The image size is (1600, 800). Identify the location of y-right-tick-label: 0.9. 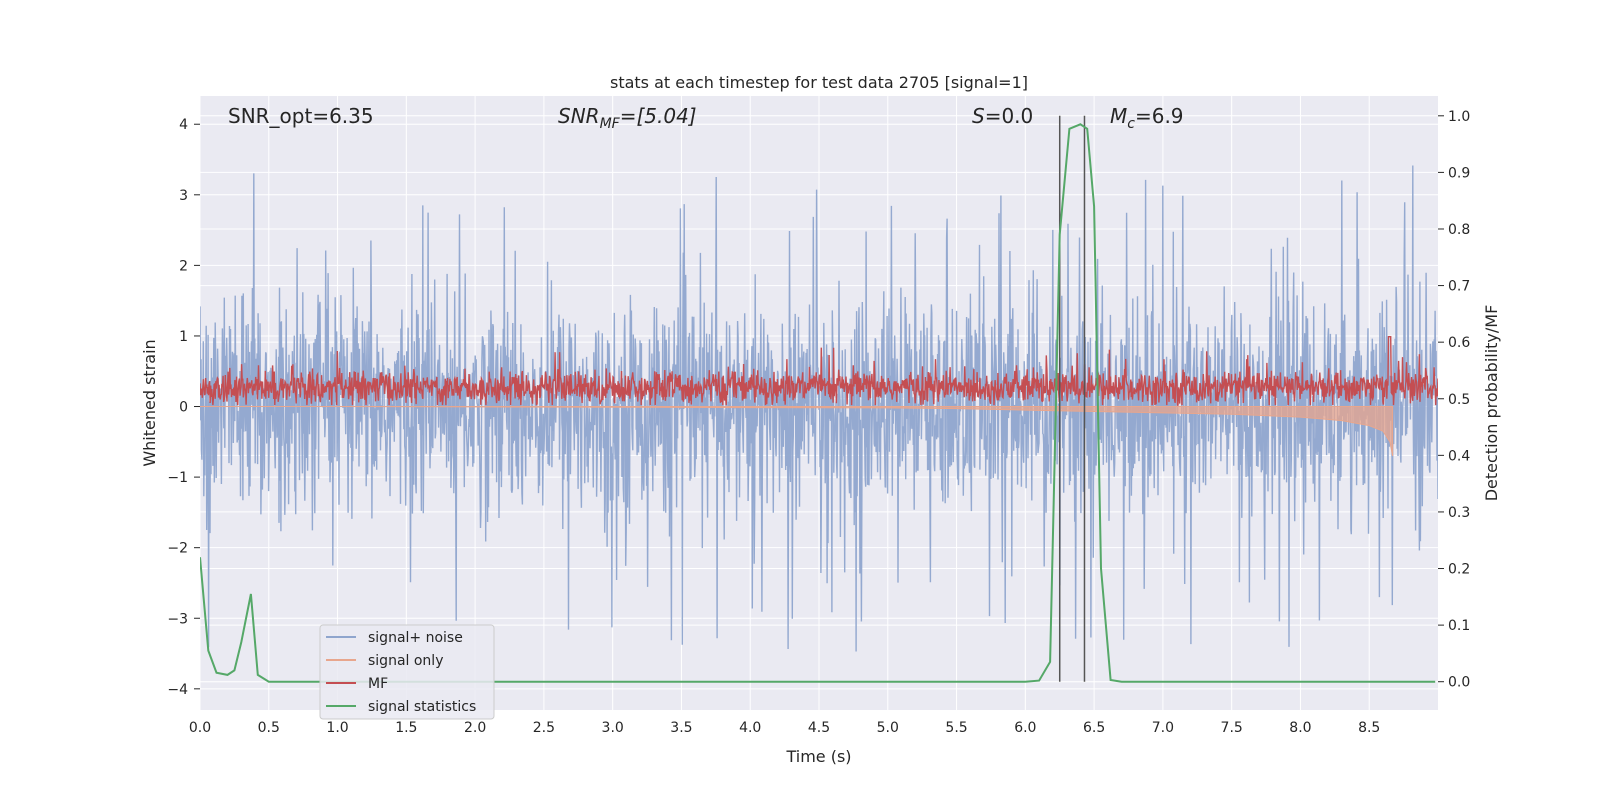
(1459, 173).